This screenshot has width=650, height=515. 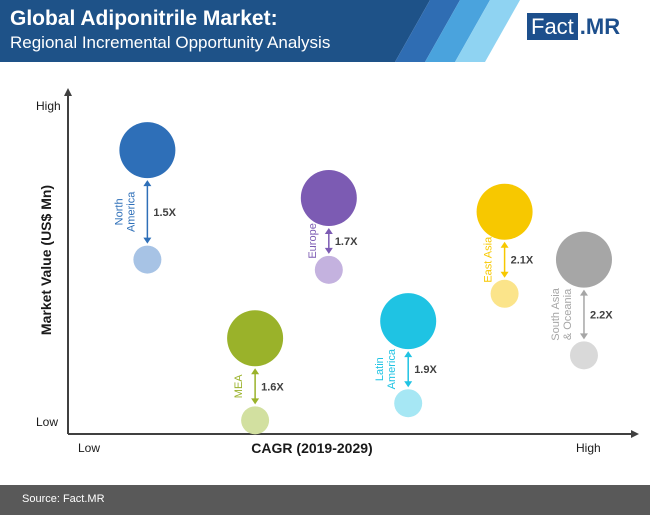 I want to click on chart-title: Global Adiponitrile Market:, so click(x=144, y=18).